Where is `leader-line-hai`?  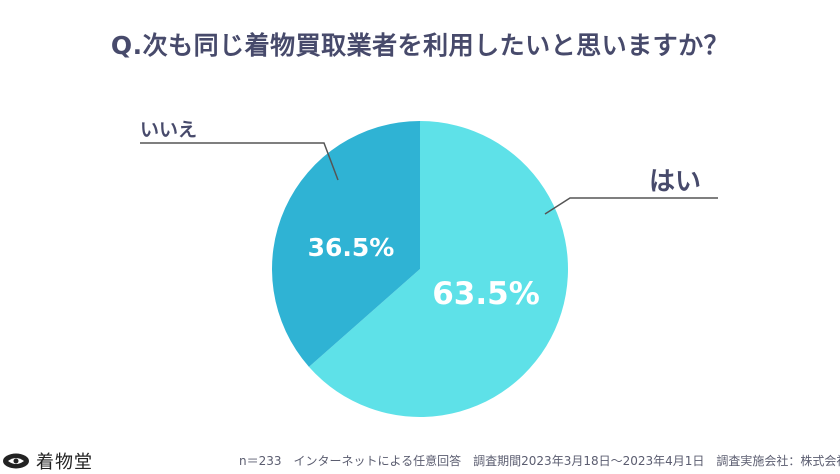 leader-line-hai is located at coordinates (631, 206).